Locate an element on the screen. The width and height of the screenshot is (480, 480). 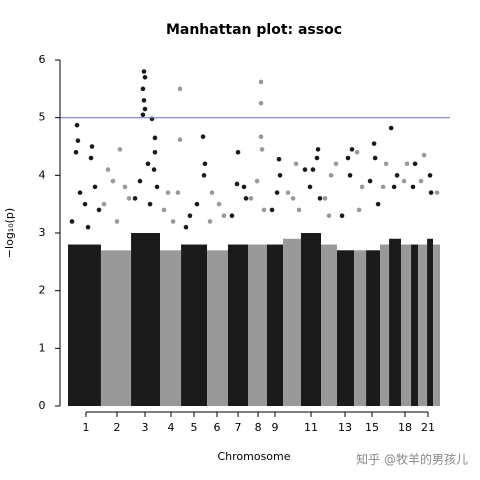
x-tick-label: 3 is located at coordinates (145, 427).